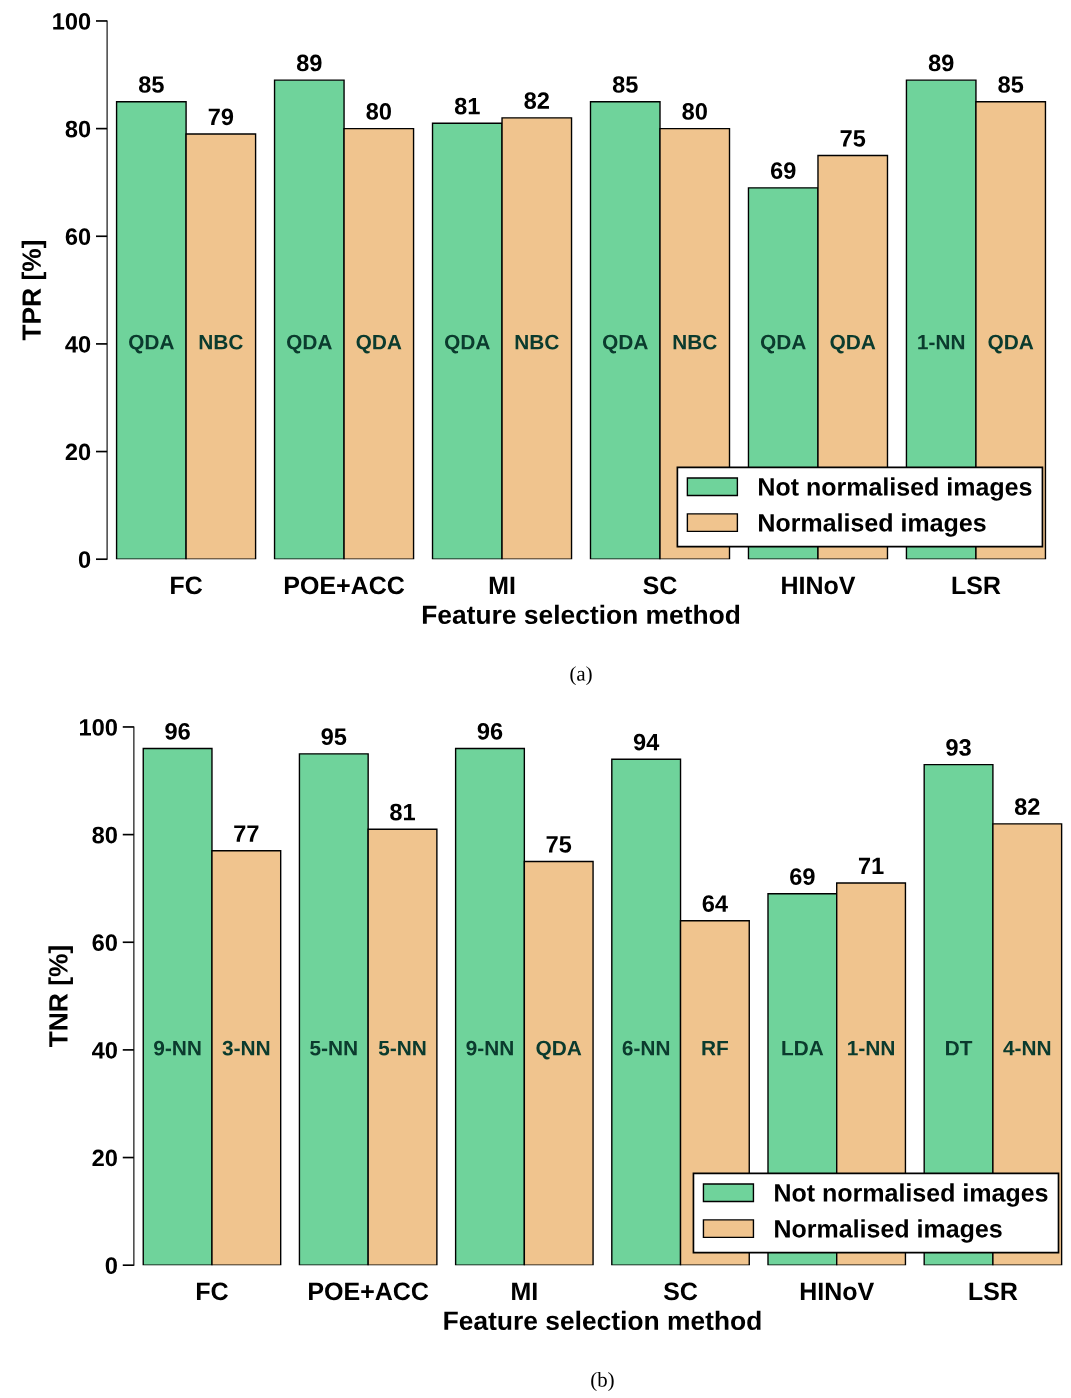 This screenshot has height=1398, width=1071. Describe the element at coordinates (958, 747) in the screenshot. I see `data-label: 93` at that location.